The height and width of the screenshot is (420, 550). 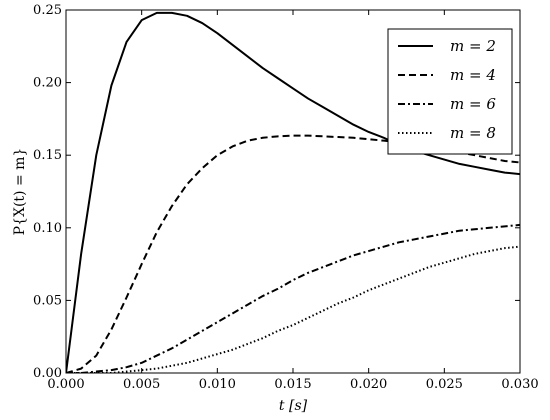 What do you see at coordinates (20, 192) in the screenshot?
I see `y-axis-title: P{X(t) = m}` at bounding box center [20, 192].